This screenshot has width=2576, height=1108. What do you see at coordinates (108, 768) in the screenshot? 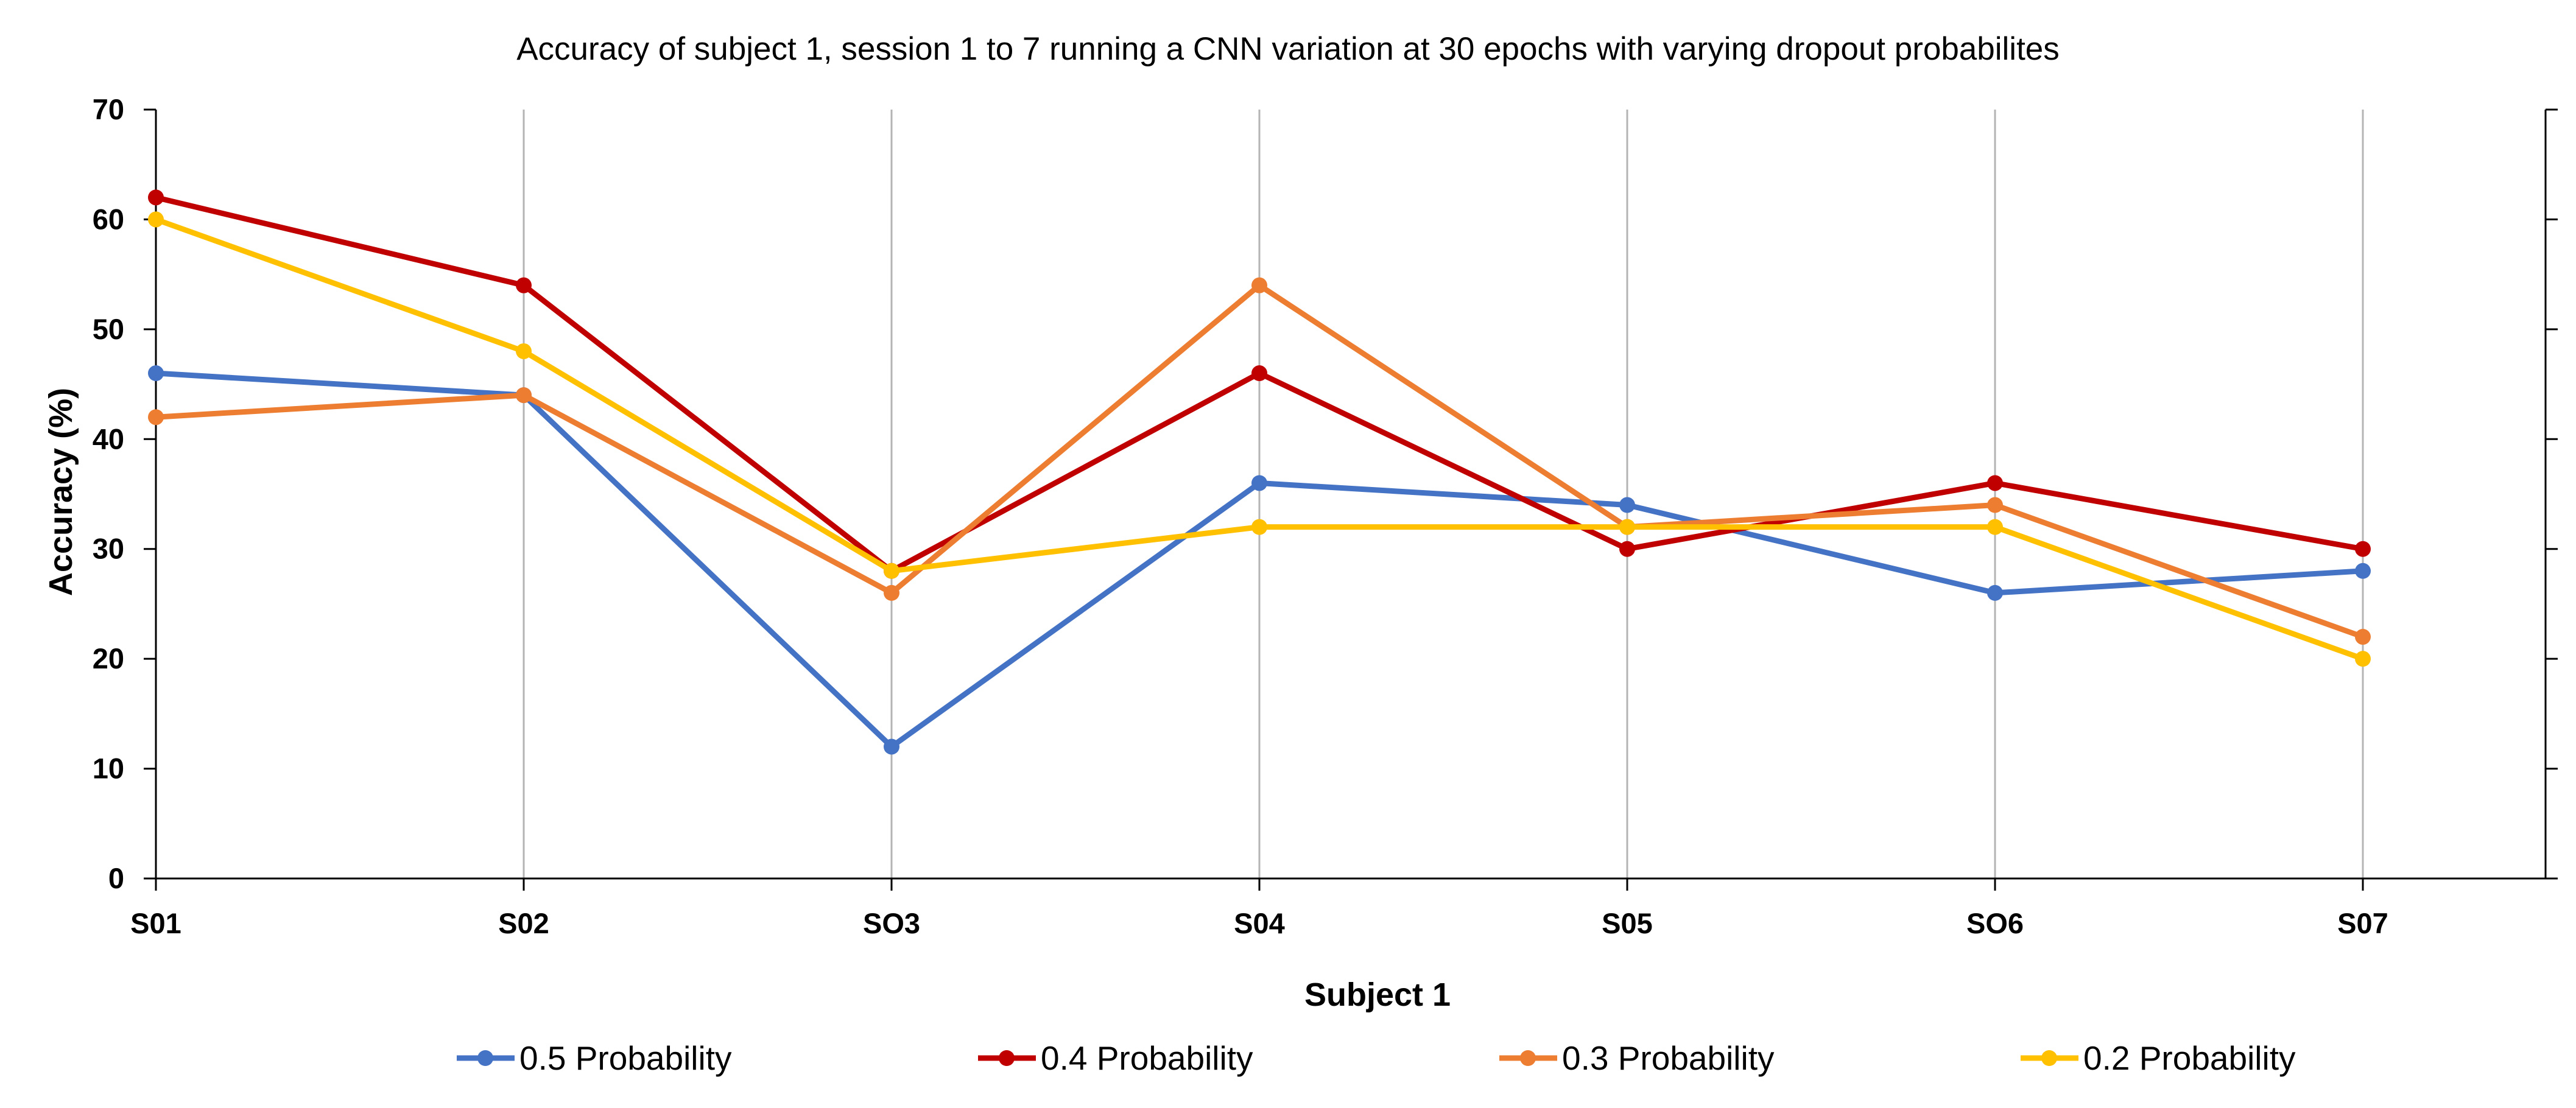
I see `y-tick-label: 10` at bounding box center [108, 768].